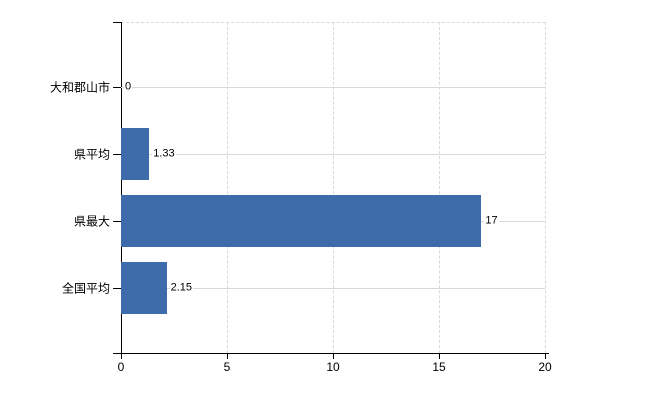 The height and width of the screenshot is (400, 650). I want to click on category-label: 全国平均, so click(85, 288).